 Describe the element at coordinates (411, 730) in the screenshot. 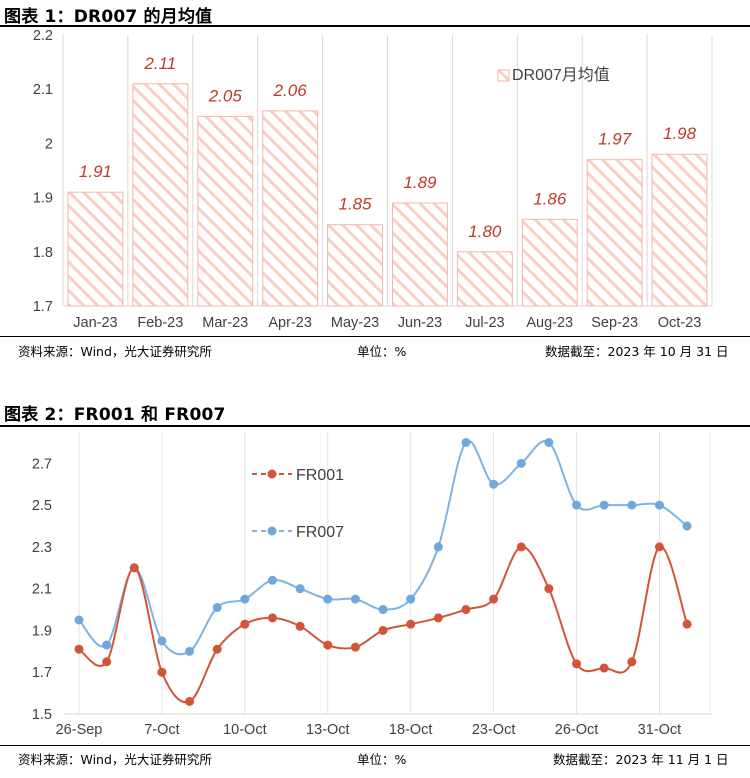

I see `chart2-x-tick: 18-Oct` at that location.